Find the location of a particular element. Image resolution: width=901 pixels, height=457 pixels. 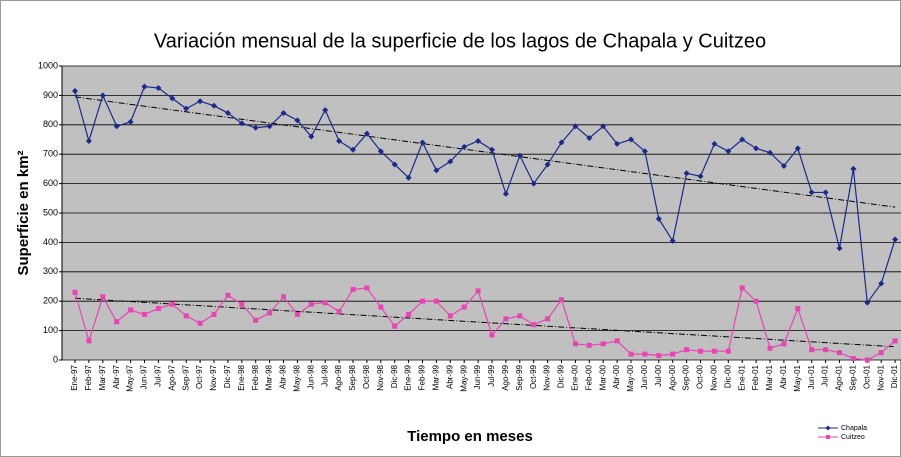

x-tick-label: Mar-01 is located at coordinates (769, 377).